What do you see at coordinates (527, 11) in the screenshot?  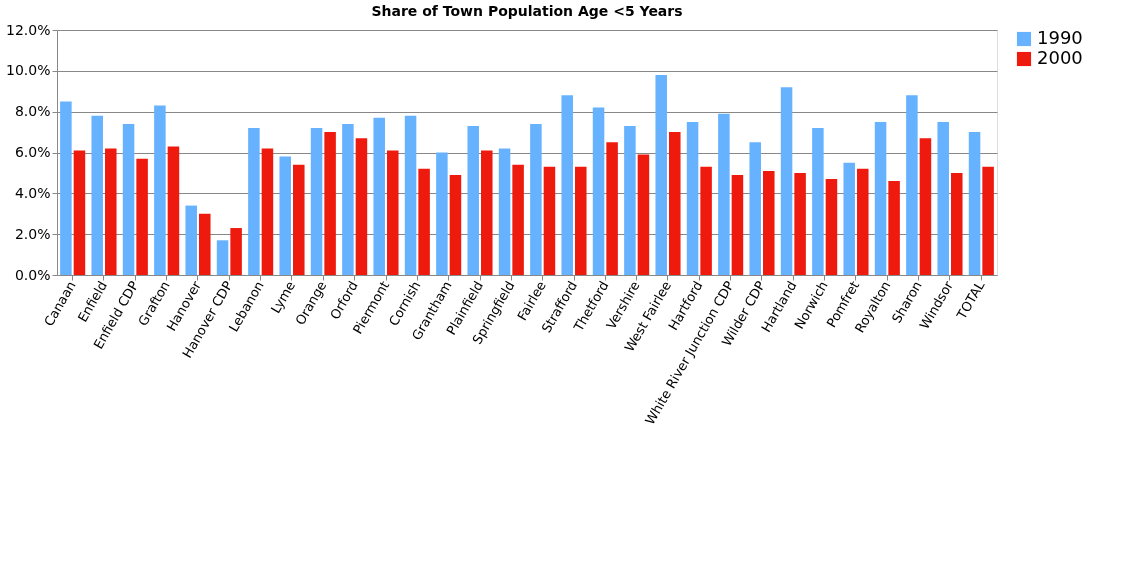 I see `chart-title: Share of Town Population Age <5 Years` at bounding box center [527, 11].